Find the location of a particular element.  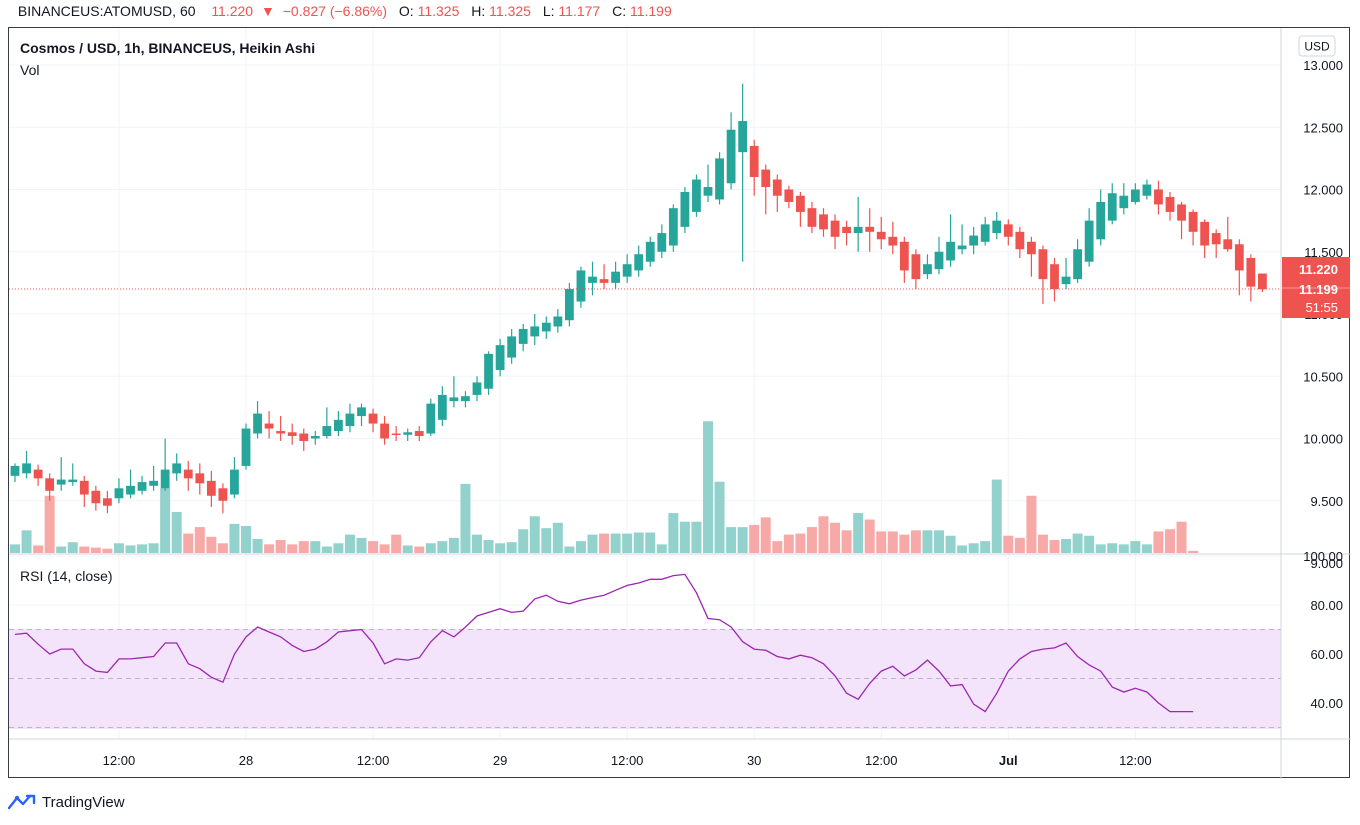

rsi-legend-label: RSI (14, close) is located at coordinates (66, 576).